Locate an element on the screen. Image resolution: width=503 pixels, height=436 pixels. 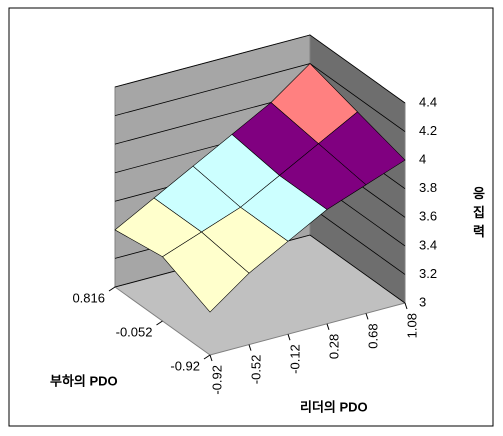
y-tick-label: 0.816 is located at coordinates (88, 297).